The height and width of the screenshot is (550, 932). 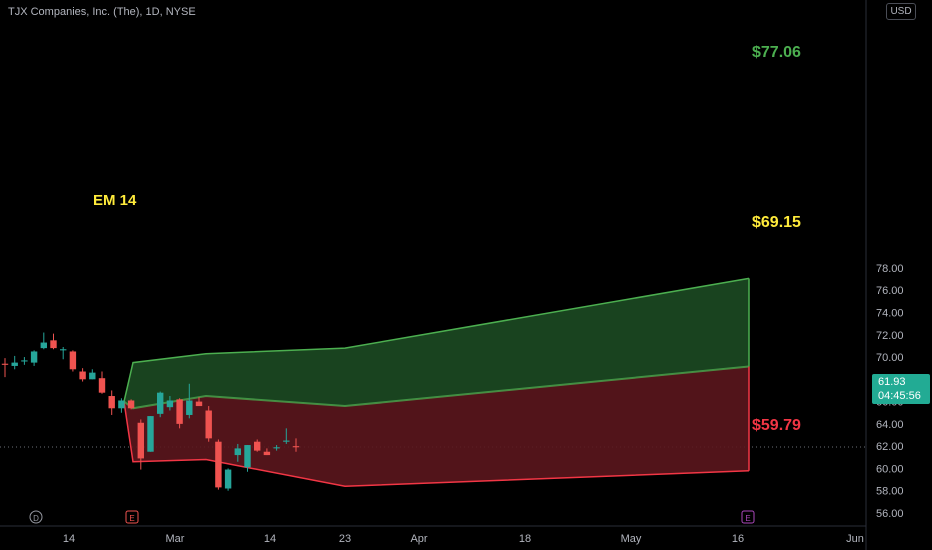 What do you see at coordinates (890, 469) in the screenshot?
I see `price-tick-label: 60.00` at bounding box center [890, 469].